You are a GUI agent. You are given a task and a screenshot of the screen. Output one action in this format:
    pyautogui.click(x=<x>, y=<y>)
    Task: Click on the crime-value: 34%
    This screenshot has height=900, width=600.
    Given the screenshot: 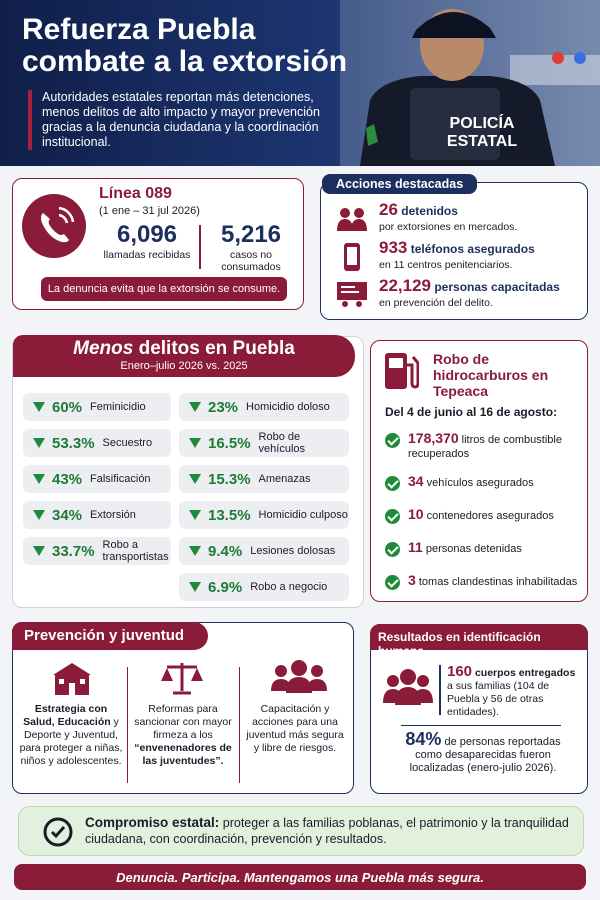 What is the action you would take?
    pyautogui.click(x=67, y=515)
    